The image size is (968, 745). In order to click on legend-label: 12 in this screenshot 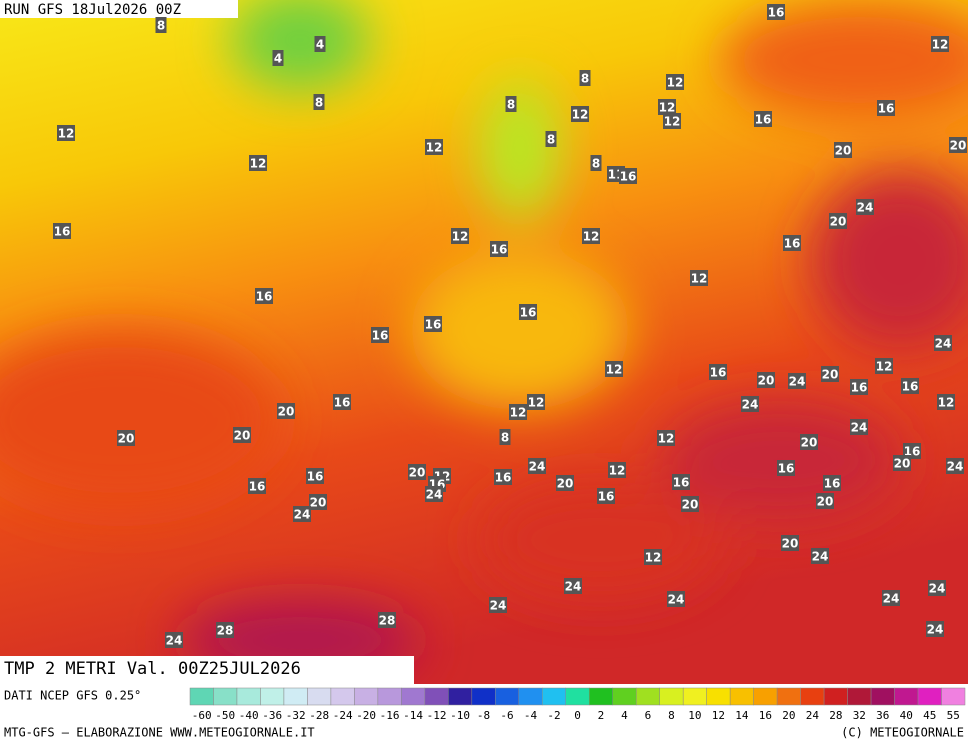, I will do `click(718, 715)`.